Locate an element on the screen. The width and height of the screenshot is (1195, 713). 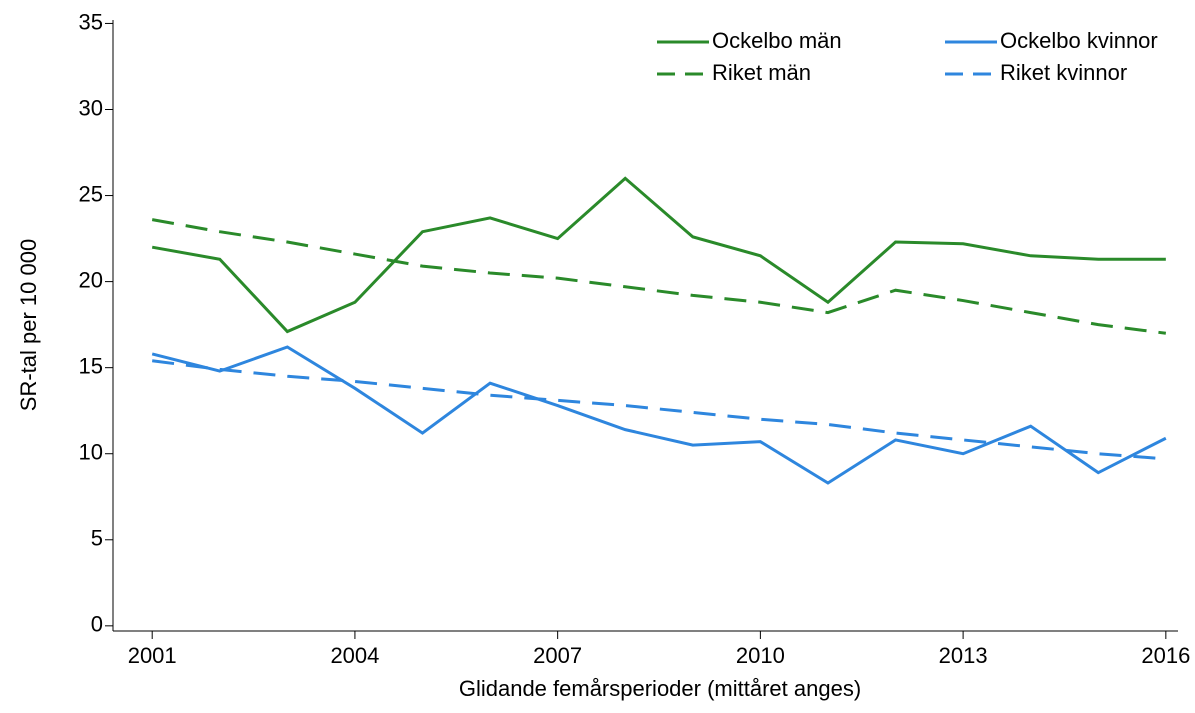
x-tick-label: 2004 is located at coordinates (354, 655).